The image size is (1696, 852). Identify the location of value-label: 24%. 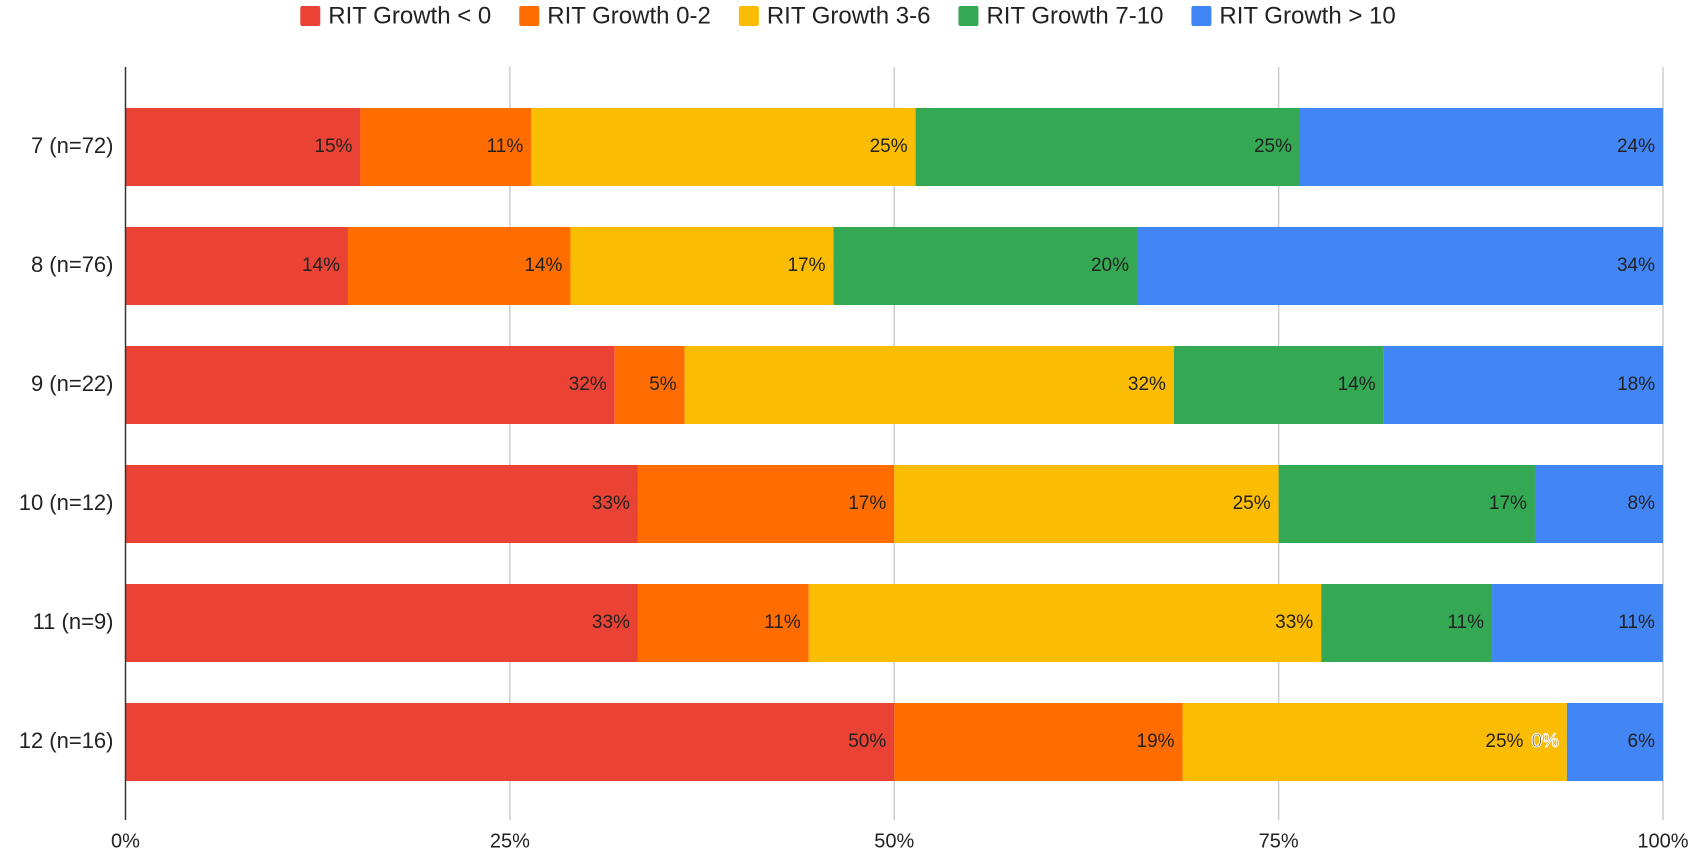
(1636, 146).